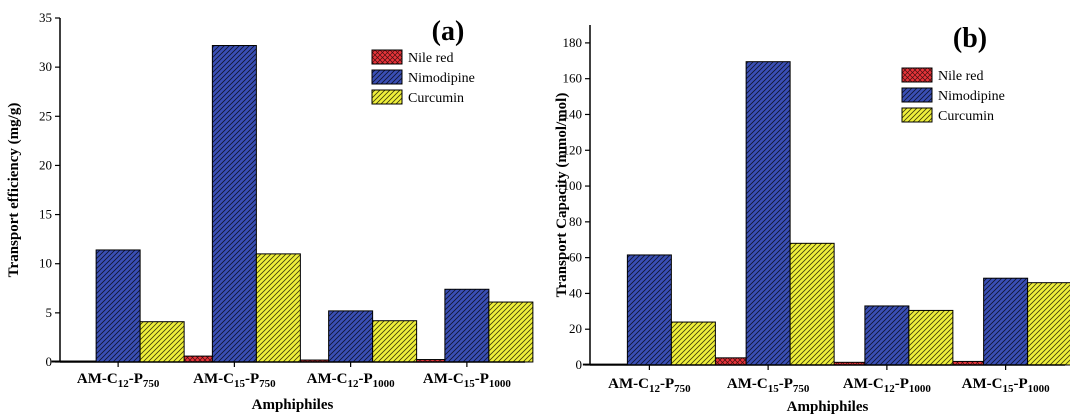  Describe the element at coordinates (575, 257) in the screenshot. I see `y-tick-label: 60` at that location.